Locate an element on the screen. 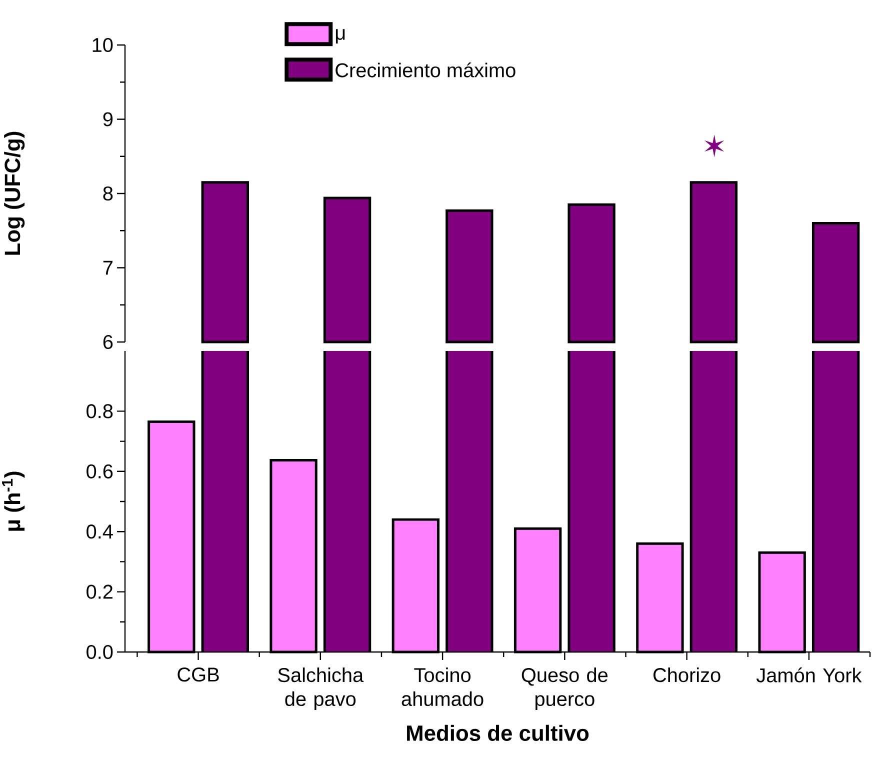  y-tick-label: 0.4 is located at coordinates (99, 531).